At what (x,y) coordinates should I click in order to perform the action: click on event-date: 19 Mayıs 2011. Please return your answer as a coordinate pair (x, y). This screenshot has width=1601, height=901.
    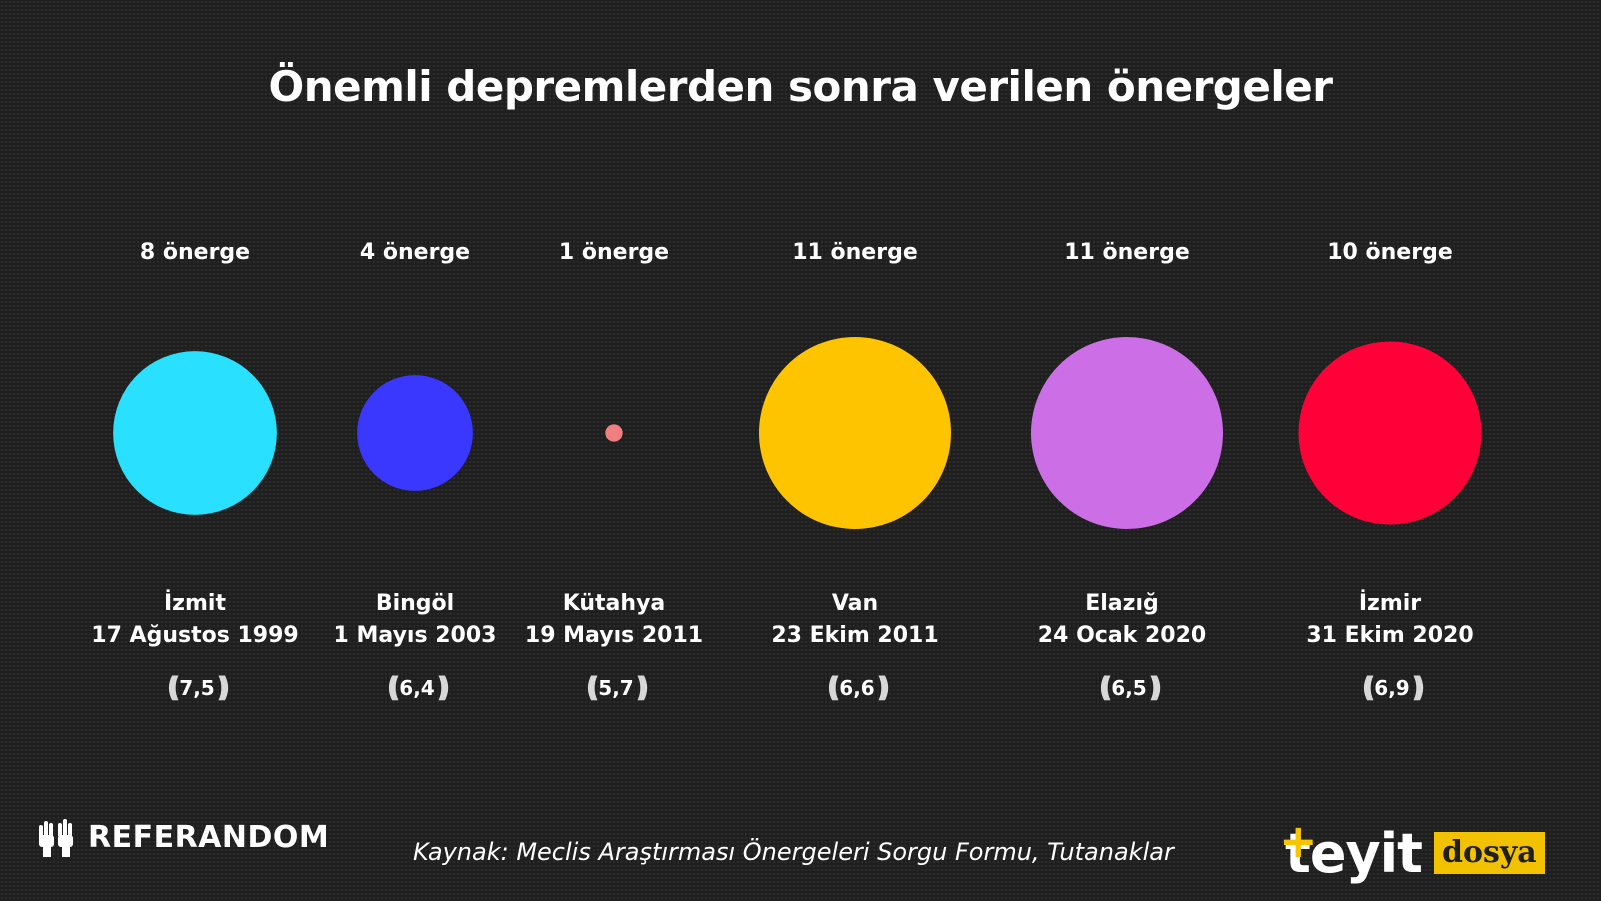
    Looking at the image, I should click on (614, 635).